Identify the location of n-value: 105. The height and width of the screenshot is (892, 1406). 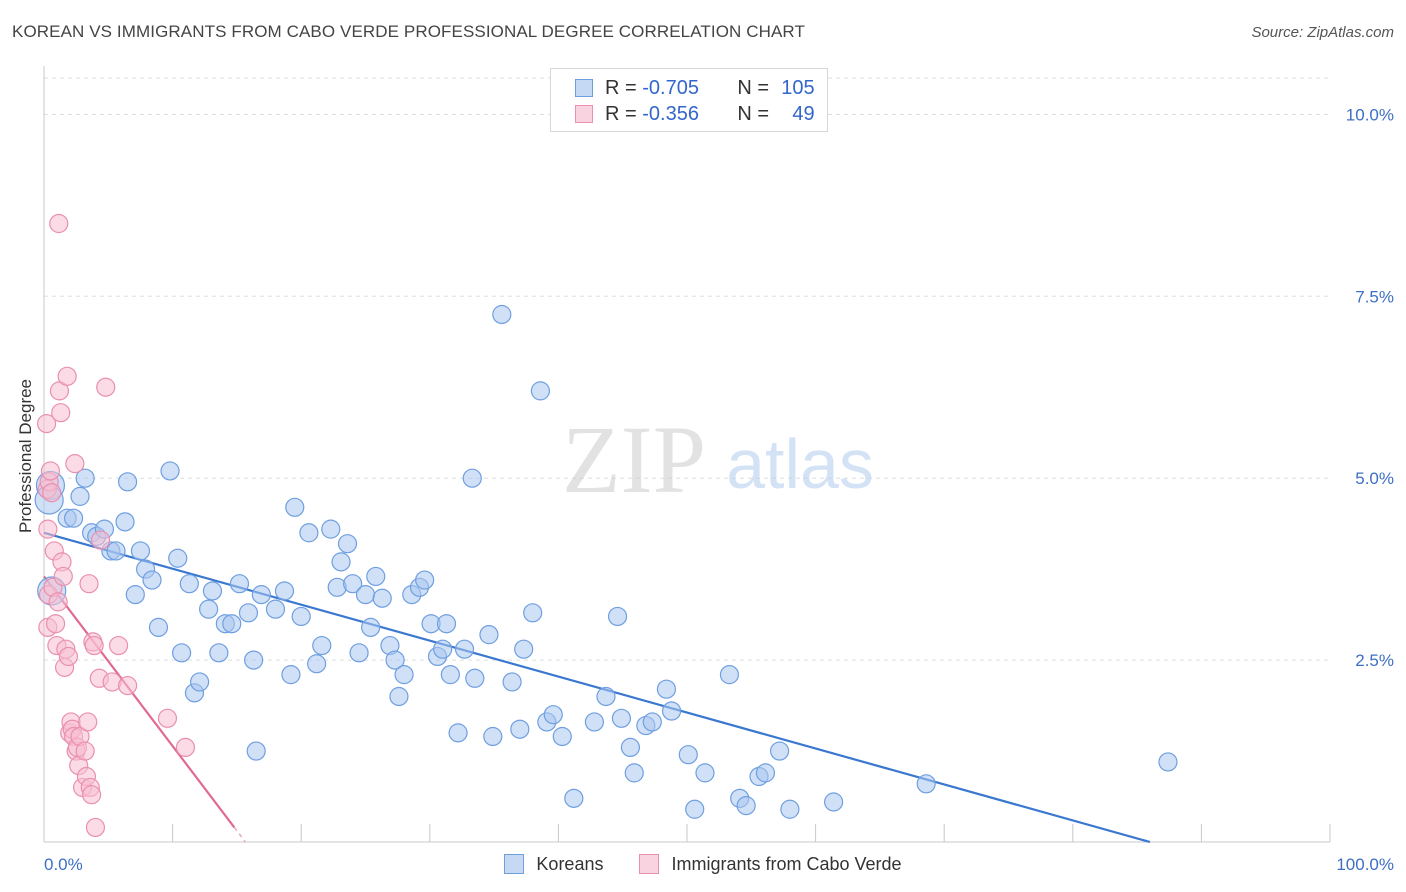
(798, 87).